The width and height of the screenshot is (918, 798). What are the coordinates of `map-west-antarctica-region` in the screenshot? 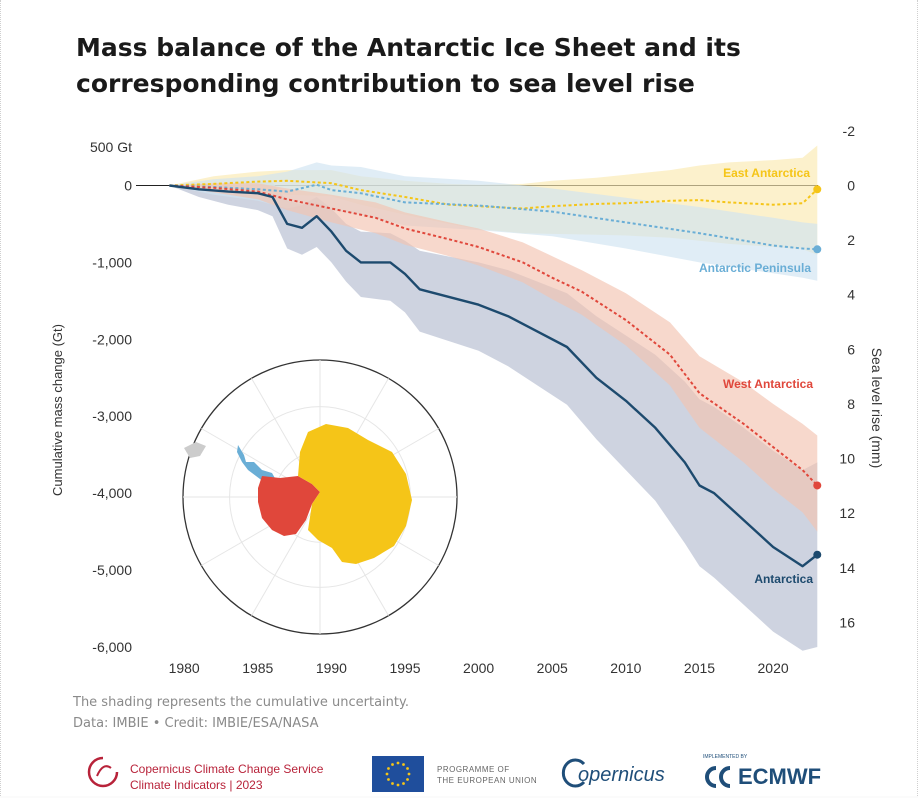 It's located at (289, 506).